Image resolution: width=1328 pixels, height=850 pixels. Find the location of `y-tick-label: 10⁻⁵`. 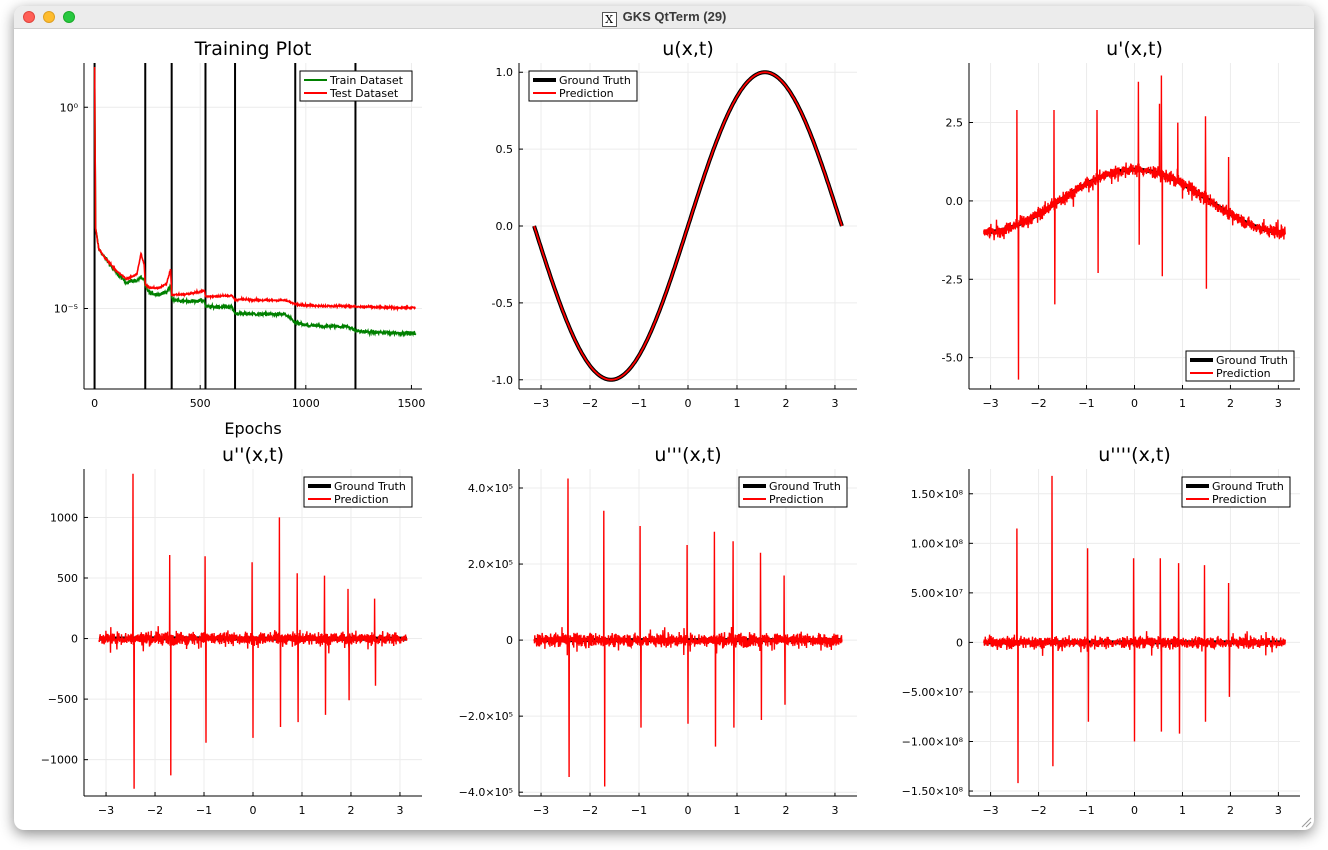

y-tick-label: 10⁻⁵ is located at coordinates (66, 309).